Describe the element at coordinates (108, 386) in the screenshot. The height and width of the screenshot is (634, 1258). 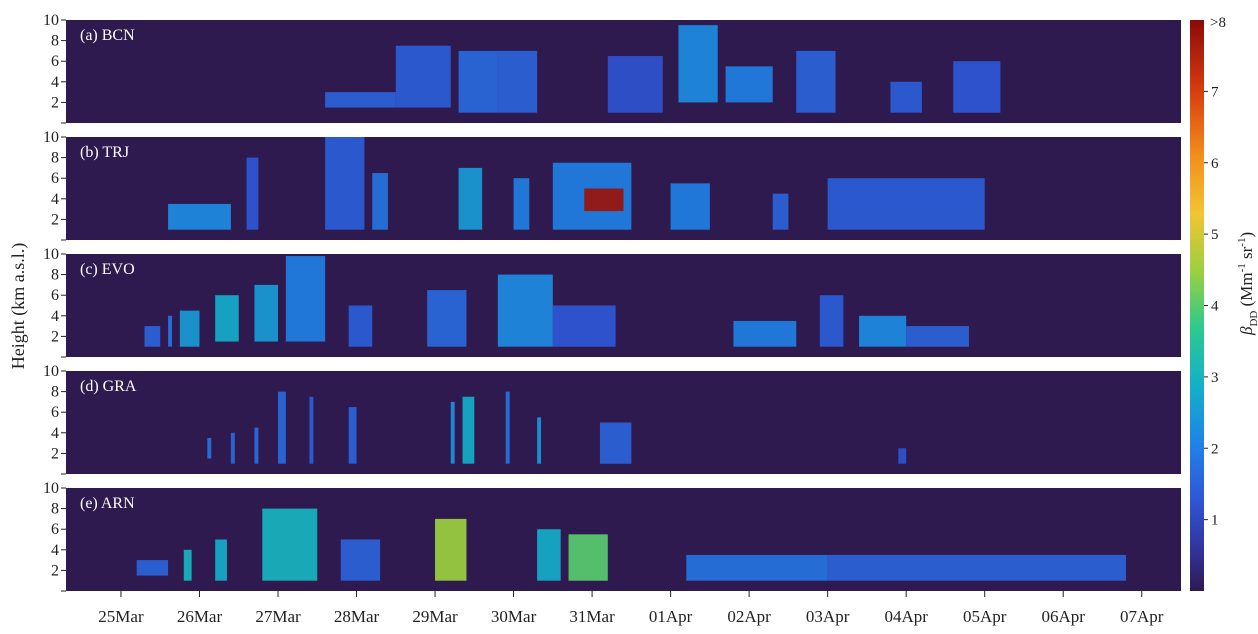
I see `panel-label: (d) GRA` at that location.